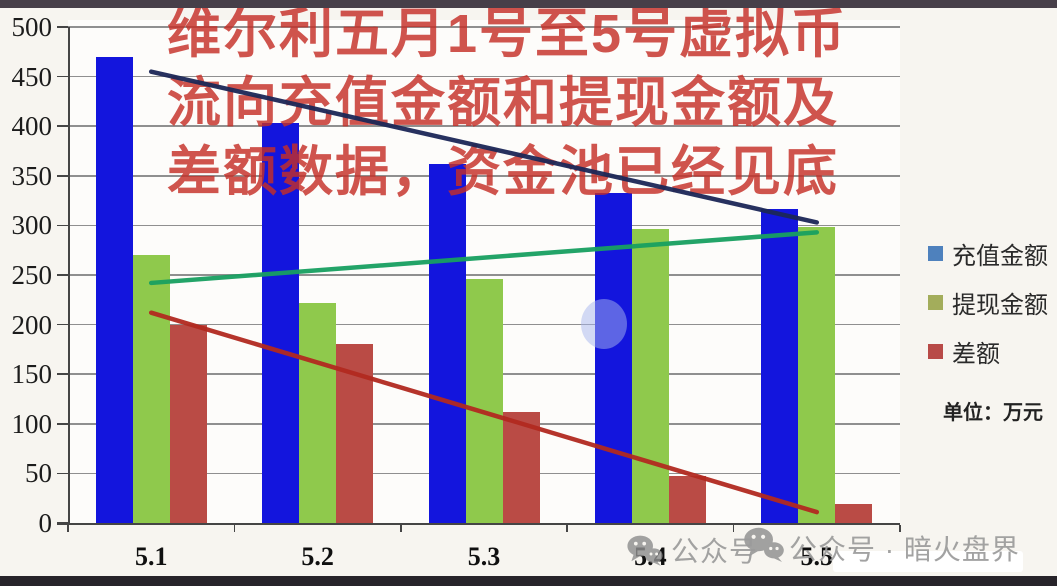 The height and width of the screenshot is (586, 1057). Describe the element at coordinates (318, 412) in the screenshot. I see `bar-withdraw-amount-5.2` at that location.